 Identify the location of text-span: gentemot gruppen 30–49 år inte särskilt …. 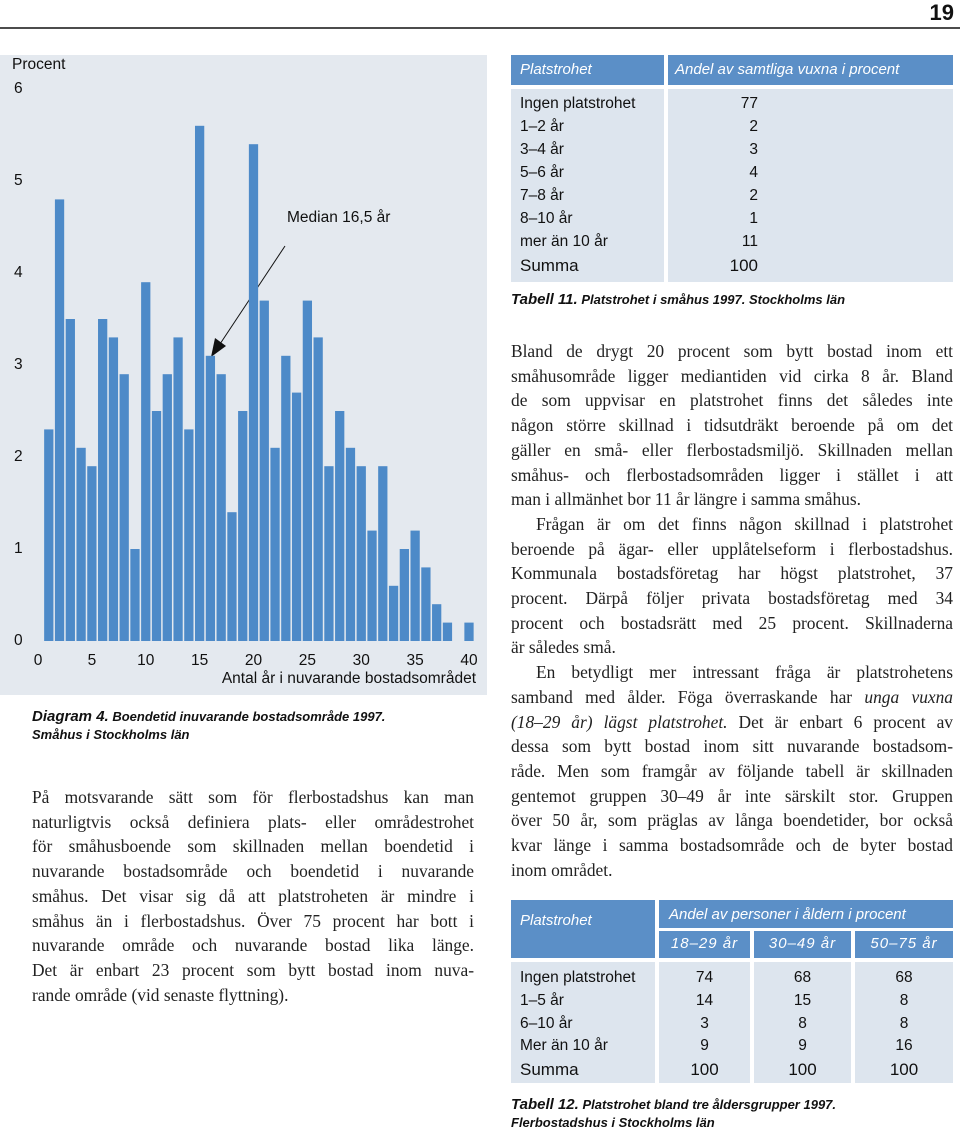
(732, 795).